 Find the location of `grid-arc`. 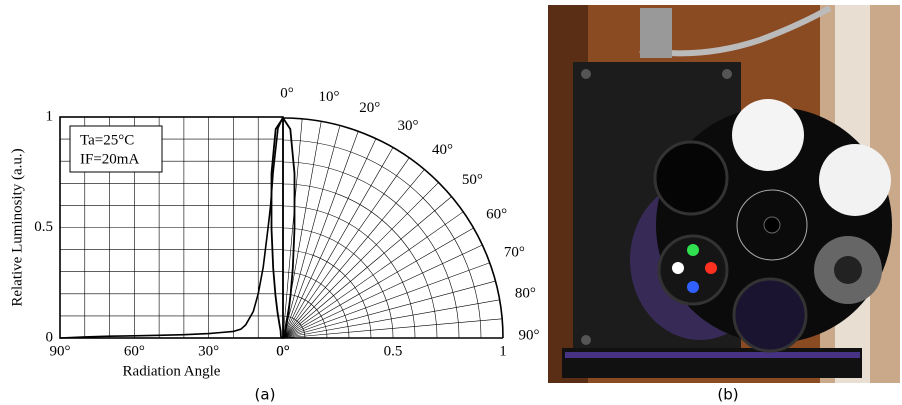

grid-arc is located at coordinates (338, 283).